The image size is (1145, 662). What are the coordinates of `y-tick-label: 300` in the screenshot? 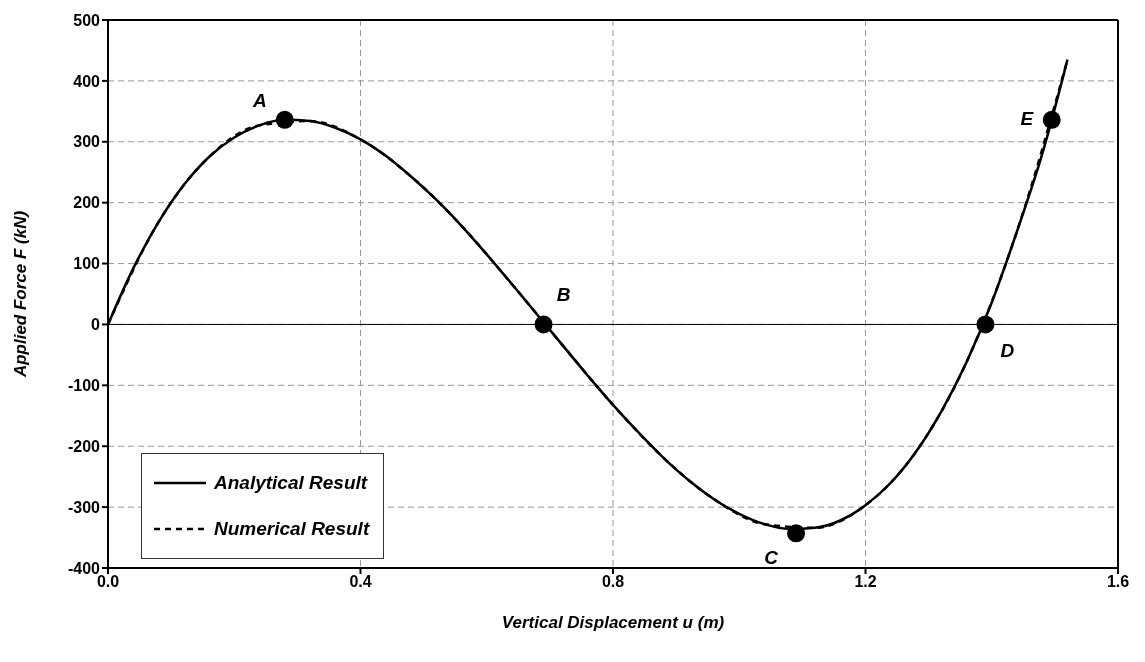 It's located at (87, 142).